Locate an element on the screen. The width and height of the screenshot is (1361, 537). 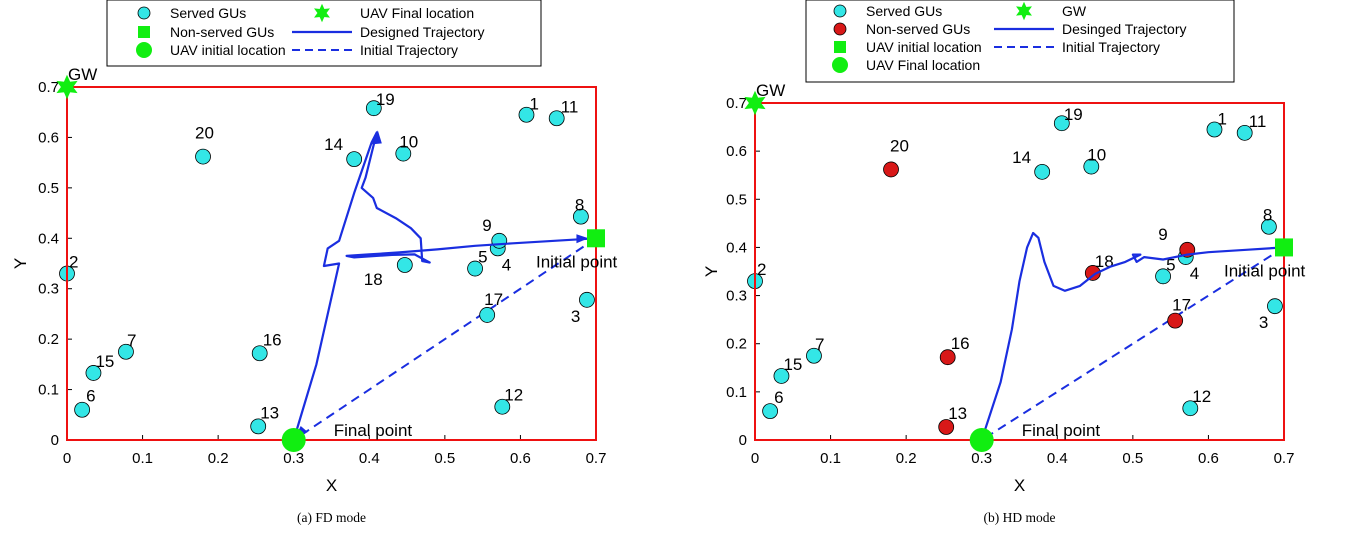
y-tick-label: 0.7 is located at coordinates (736, 103).